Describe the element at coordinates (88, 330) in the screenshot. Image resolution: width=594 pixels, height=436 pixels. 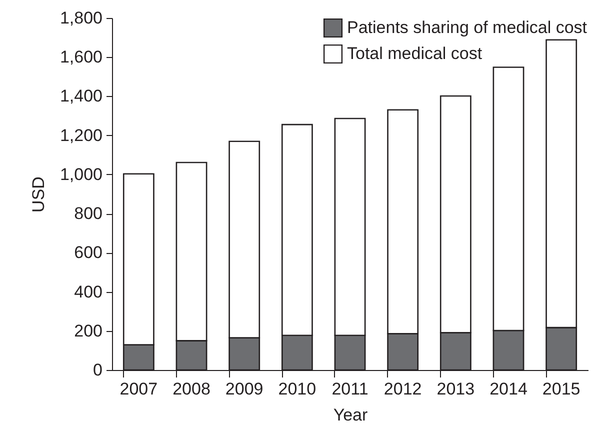
I see `y-tick-label: 200` at that location.